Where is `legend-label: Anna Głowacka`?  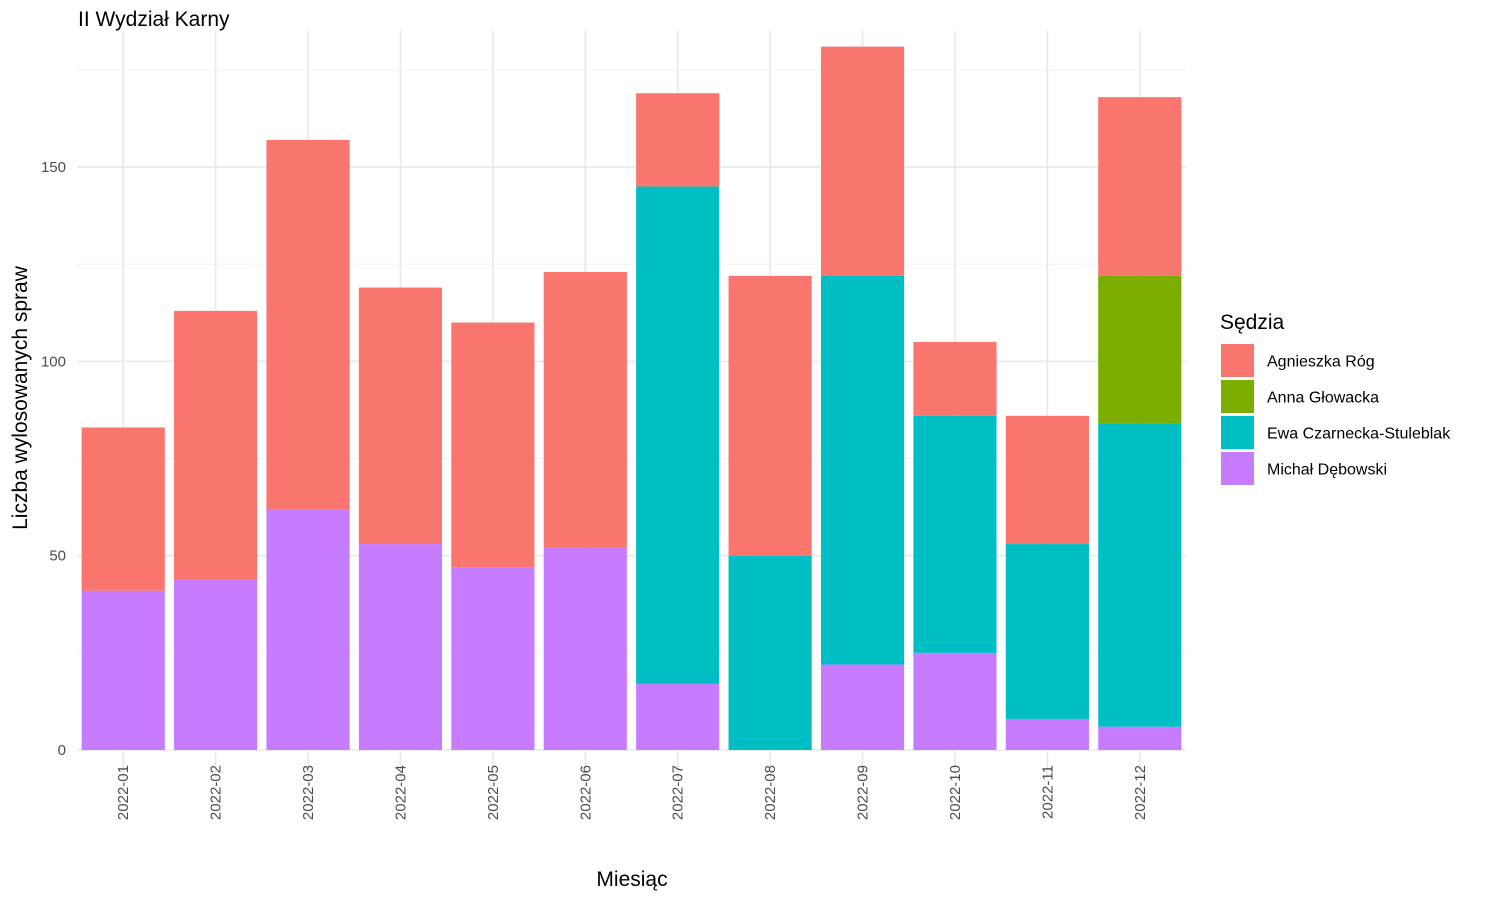 legend-label: Anna Głowacka is located at coordinates (1323, 398).